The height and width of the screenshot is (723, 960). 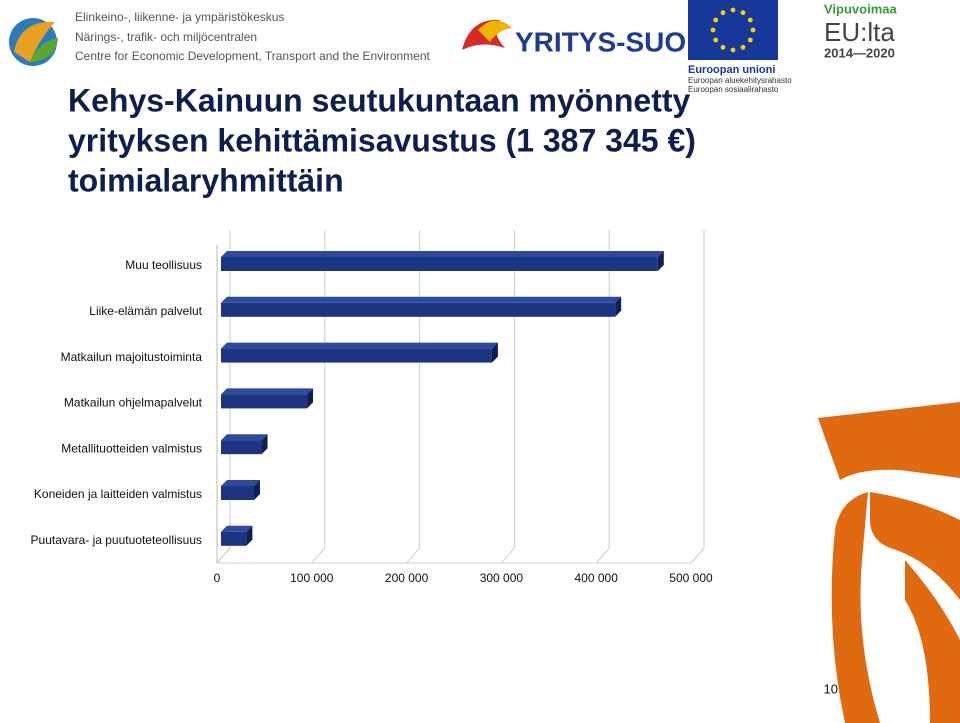 I want to click on y-tick-label: Metallituotteiden valmistus, so click(x=131, y=448).